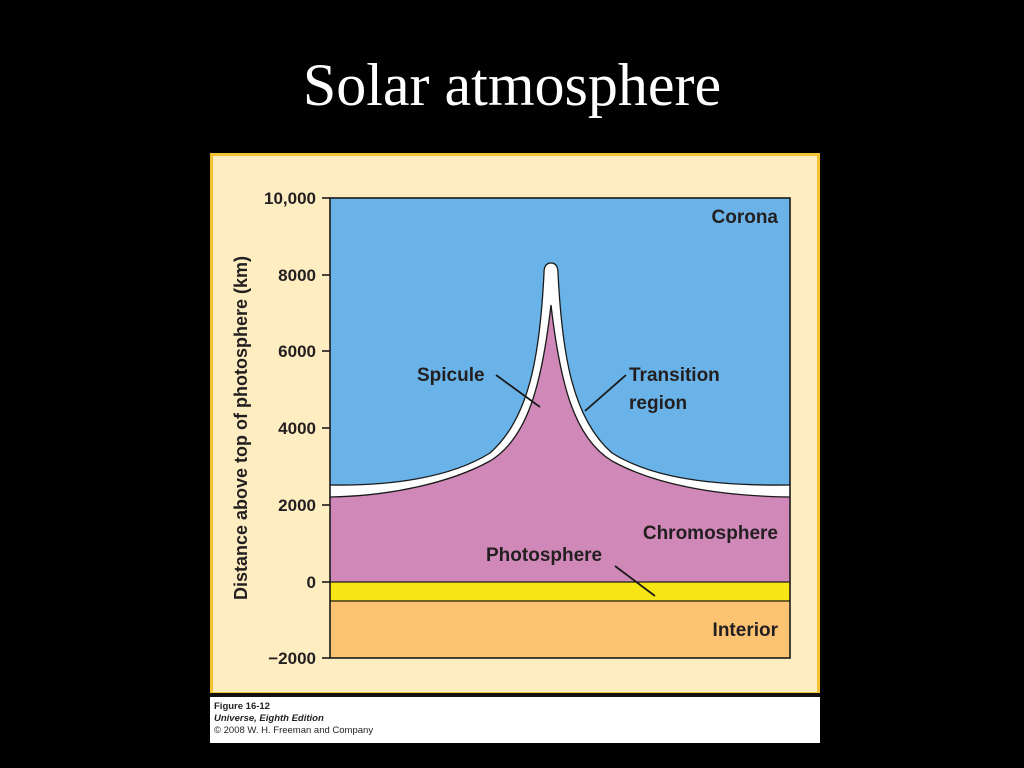 This screenshot has width=1024, height=768. I want to click on corona-label: Corona, so click(745, 217).